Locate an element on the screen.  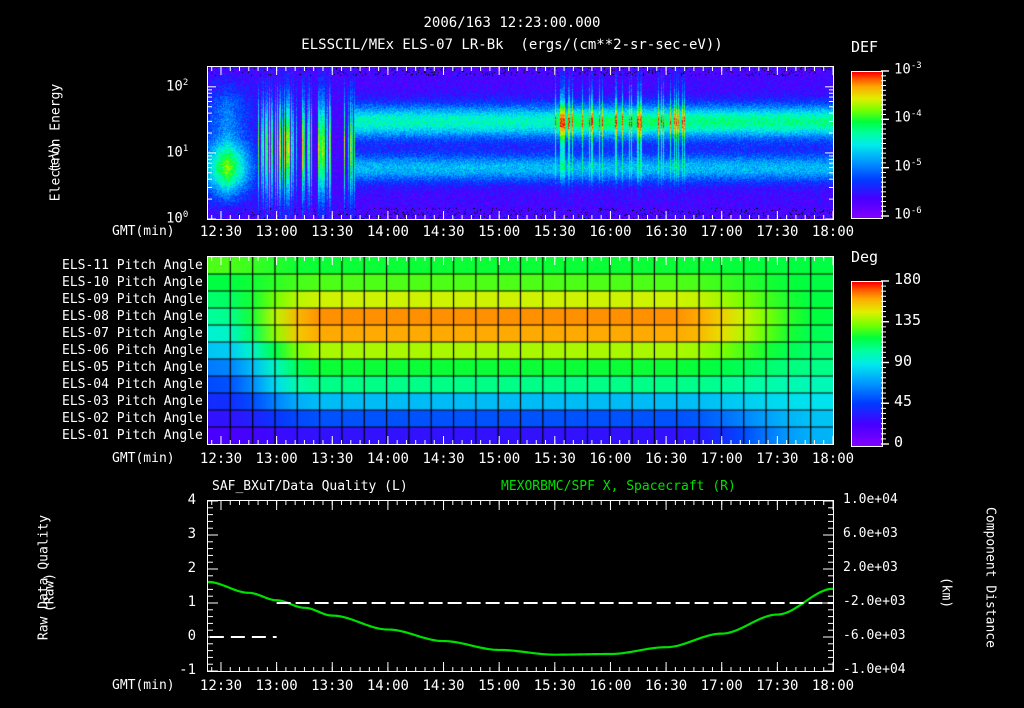
deg-colorbar-title: Deg is located at coordinates (865, 257).